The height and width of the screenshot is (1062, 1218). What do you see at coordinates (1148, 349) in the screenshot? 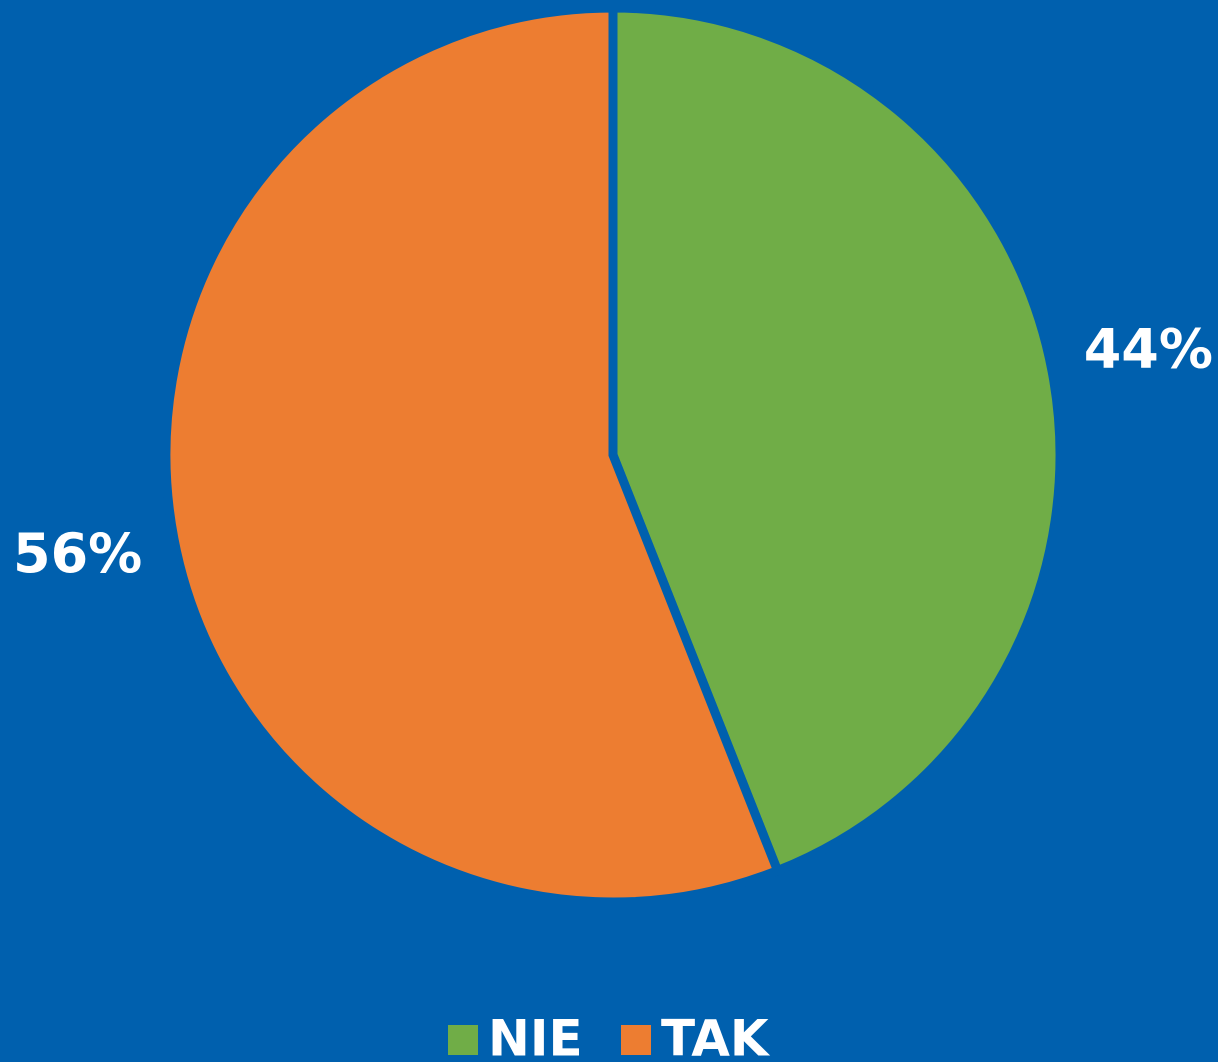
I see `data-label: 44%` at bounding box center [1148, 349].